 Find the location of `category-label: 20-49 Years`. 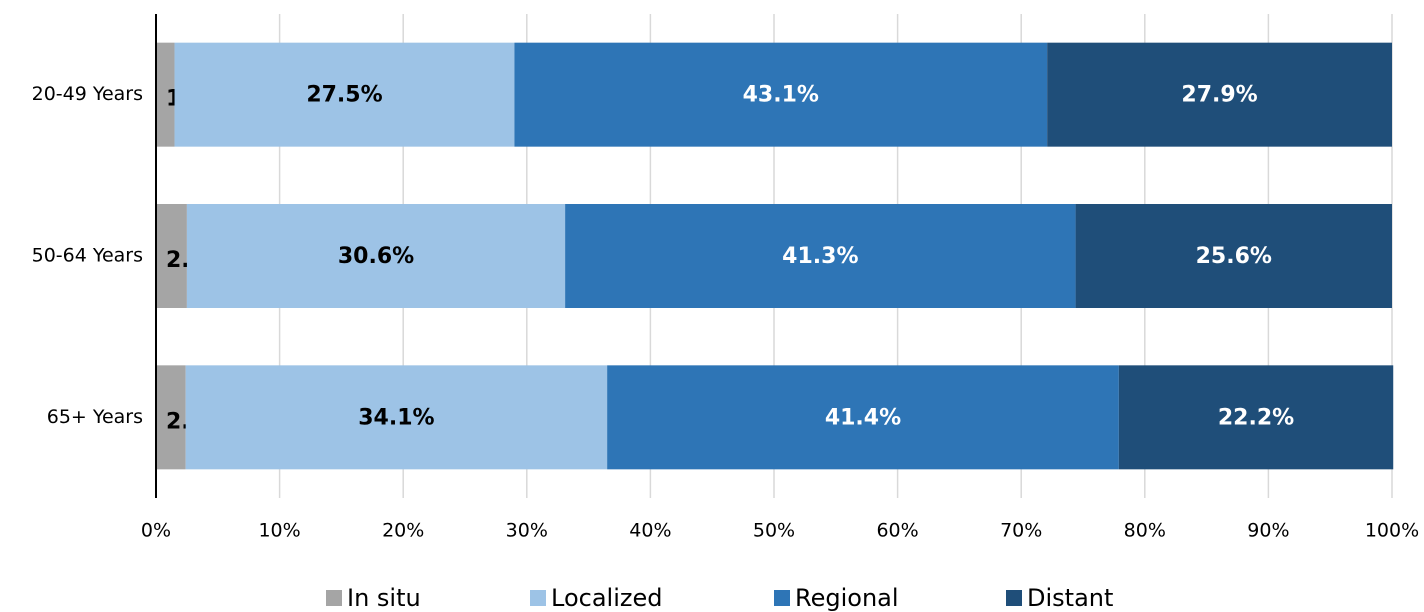

category-label: 20-49 Years is located at coordinates (87, 94).